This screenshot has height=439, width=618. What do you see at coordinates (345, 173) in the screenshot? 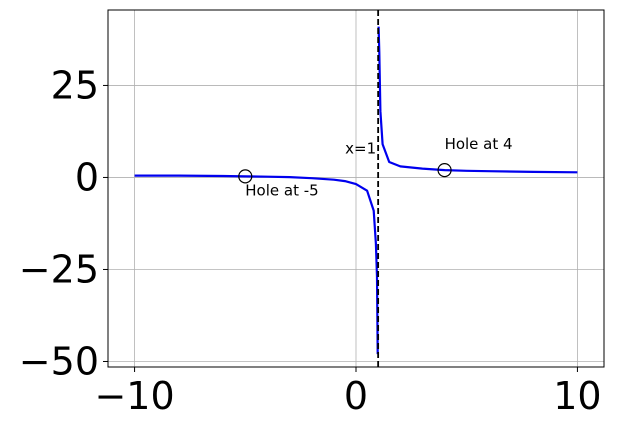
I see `holes-layer` at bounding box center [345, 173].